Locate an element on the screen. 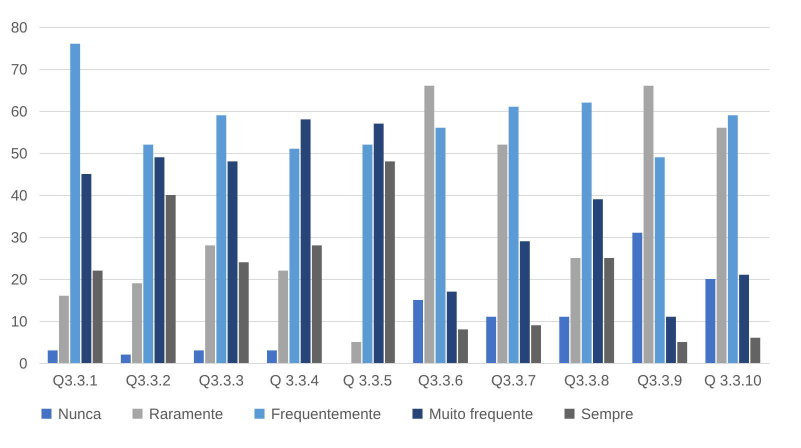  x-tick-label: Q3.3.7 is located at coordinates (513, 381).